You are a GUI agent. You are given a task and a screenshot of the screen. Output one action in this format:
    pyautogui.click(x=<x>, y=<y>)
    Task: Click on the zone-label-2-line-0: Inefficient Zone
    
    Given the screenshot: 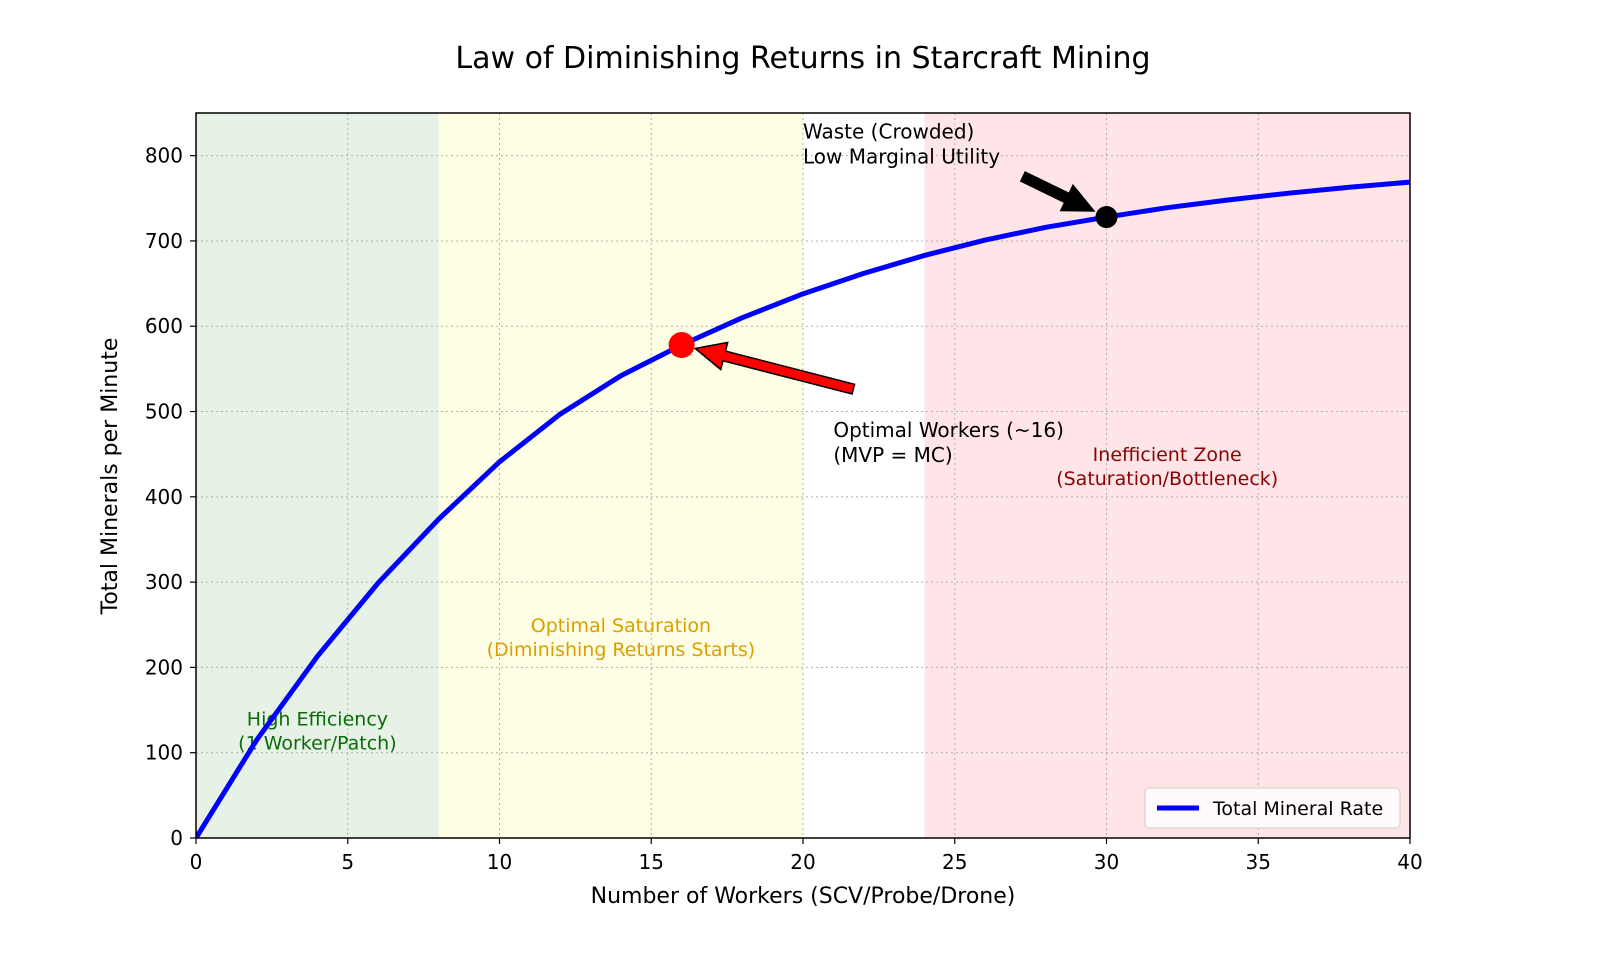 What is the action you would take?
    pyautogui.click(x=1167, y=455)
    